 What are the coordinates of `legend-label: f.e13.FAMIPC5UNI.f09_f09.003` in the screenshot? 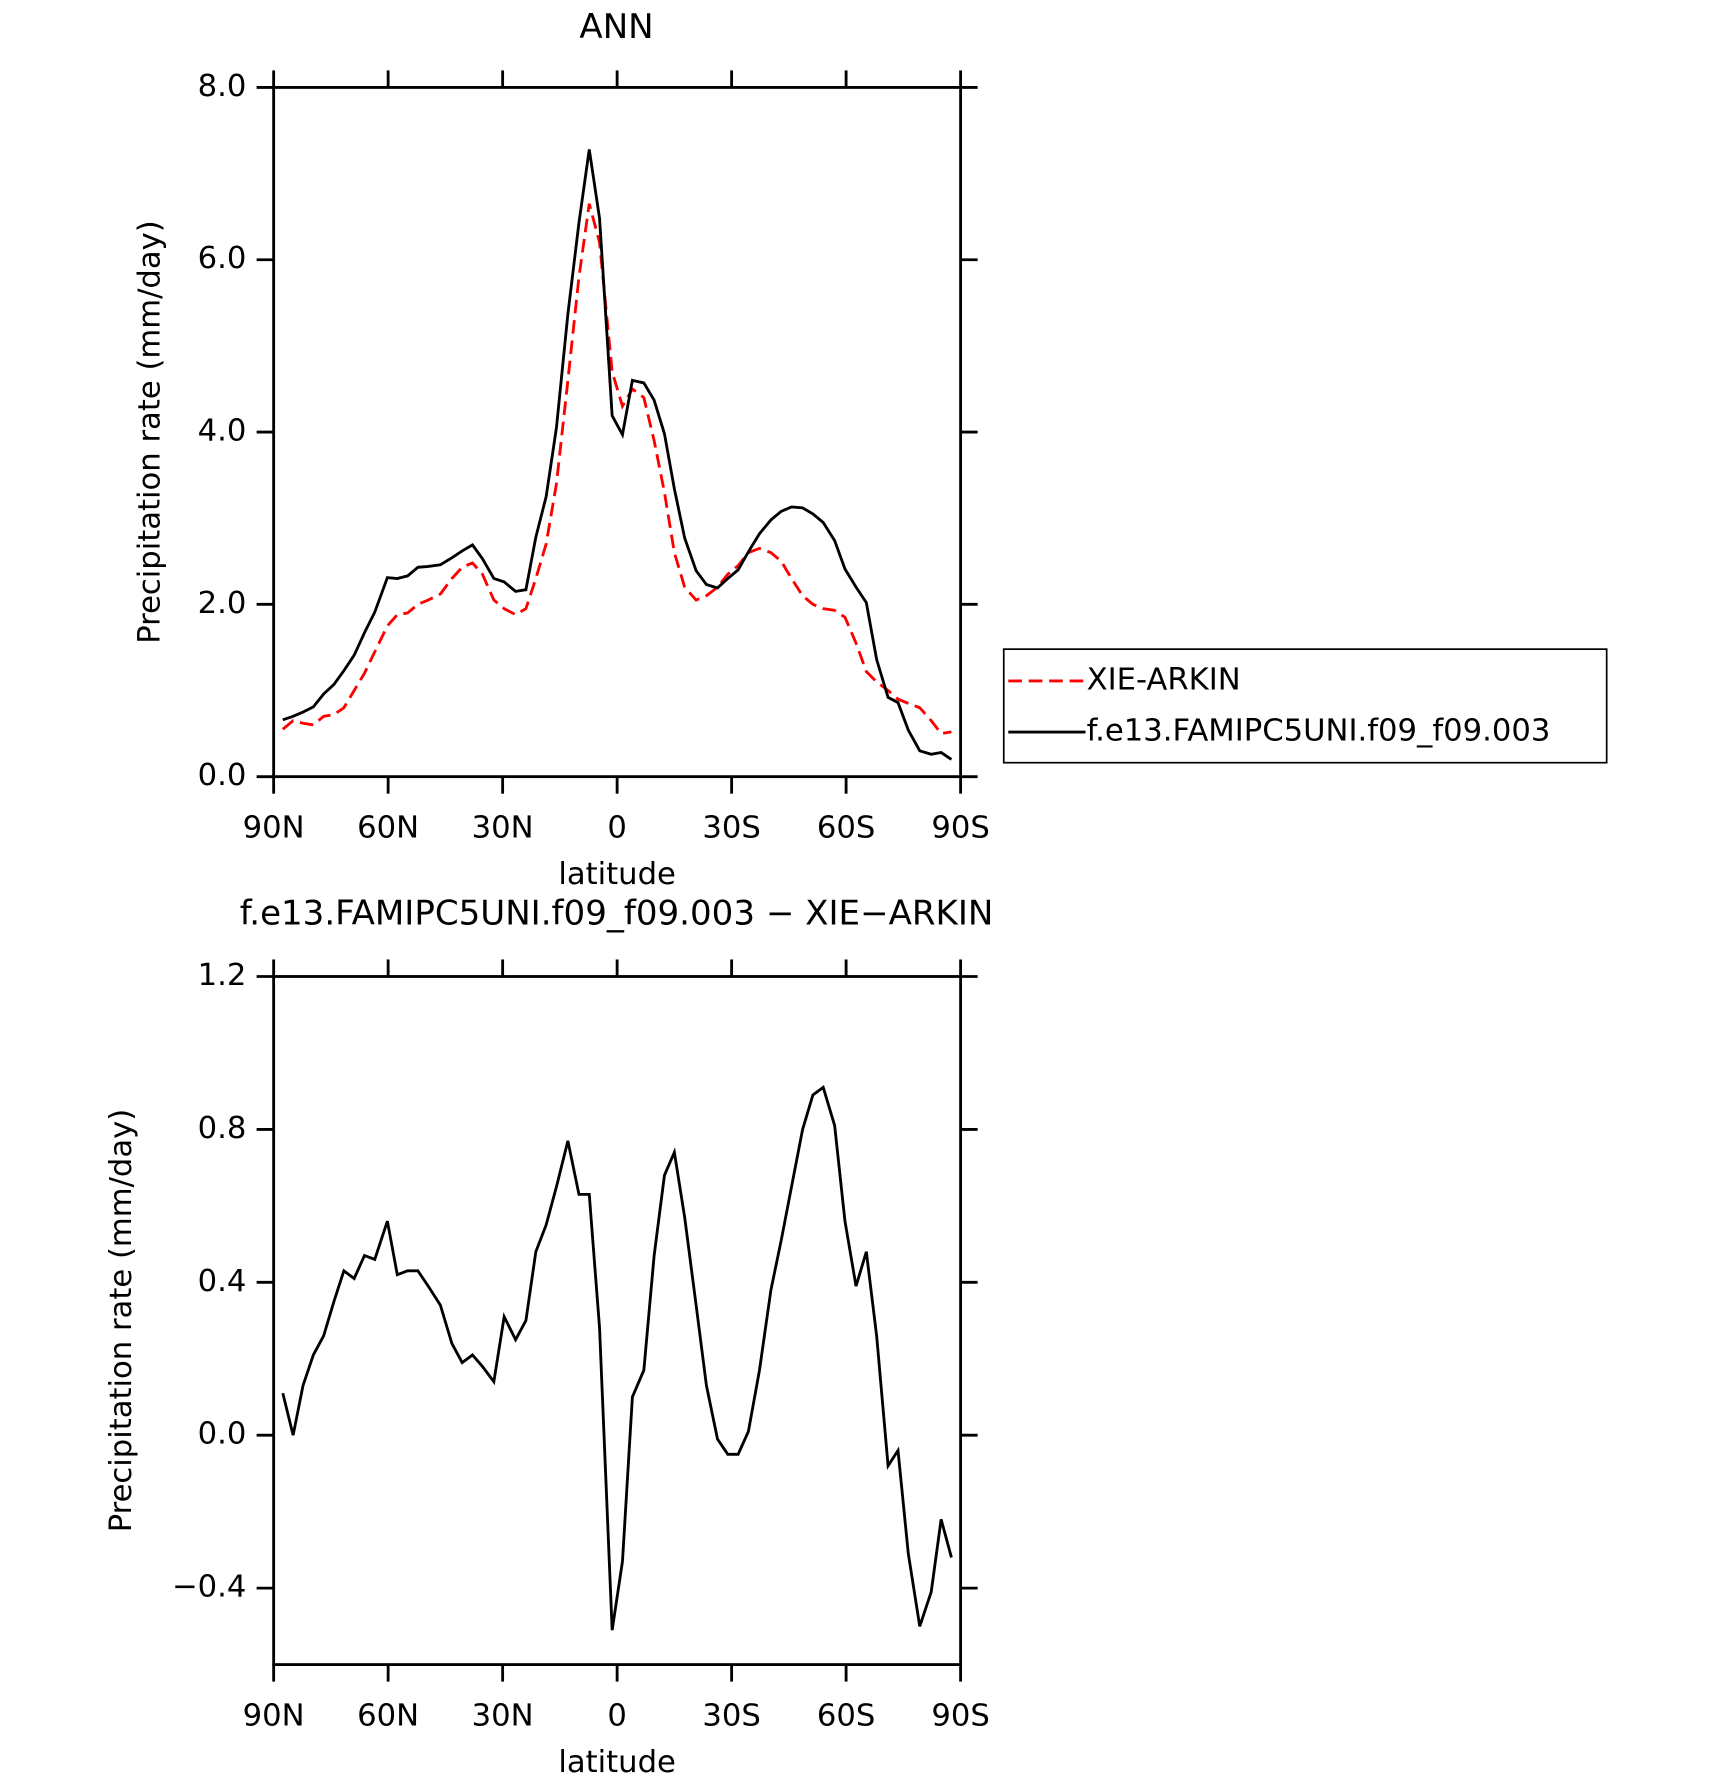 It's located at (1319, 731).